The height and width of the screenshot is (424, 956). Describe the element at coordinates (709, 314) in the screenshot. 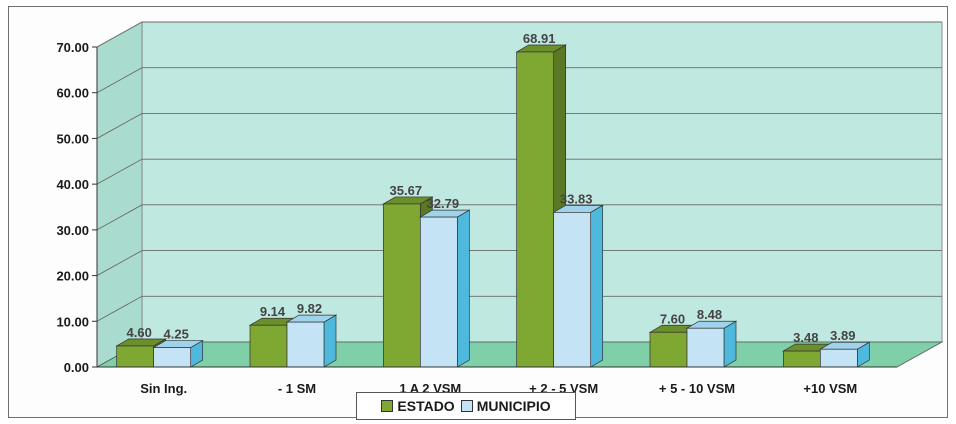

I see `data-label-municipio: 8.48` at that location.